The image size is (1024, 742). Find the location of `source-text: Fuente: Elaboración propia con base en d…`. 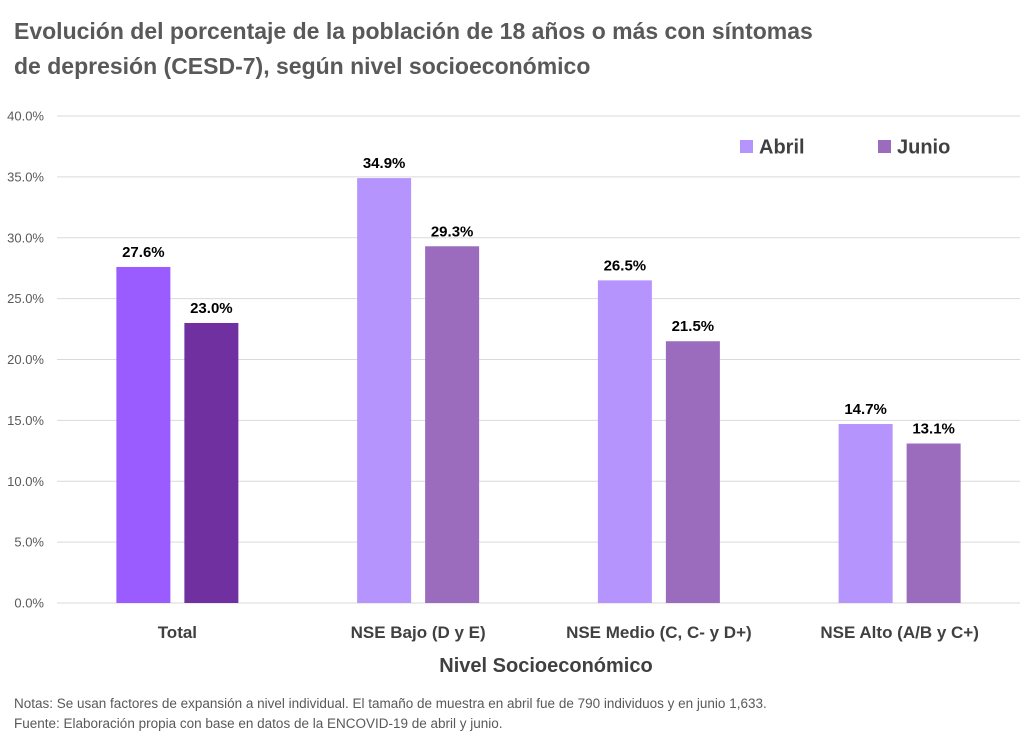

source-text: Fuente: Elaboración propia con base en d… is located at coordinates (258, 723).